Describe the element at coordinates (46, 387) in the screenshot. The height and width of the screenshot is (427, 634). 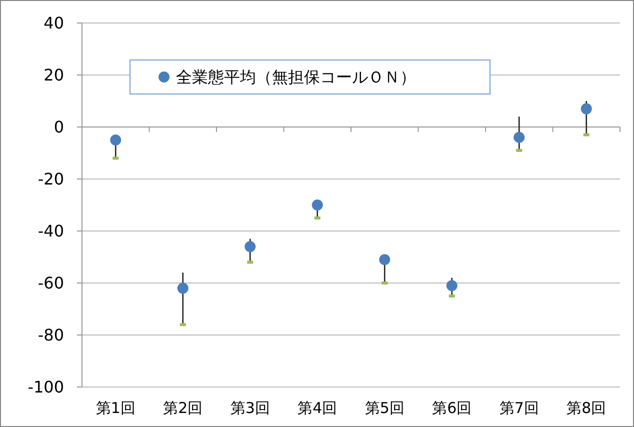
I see `y-tick-label: -100` at that location.